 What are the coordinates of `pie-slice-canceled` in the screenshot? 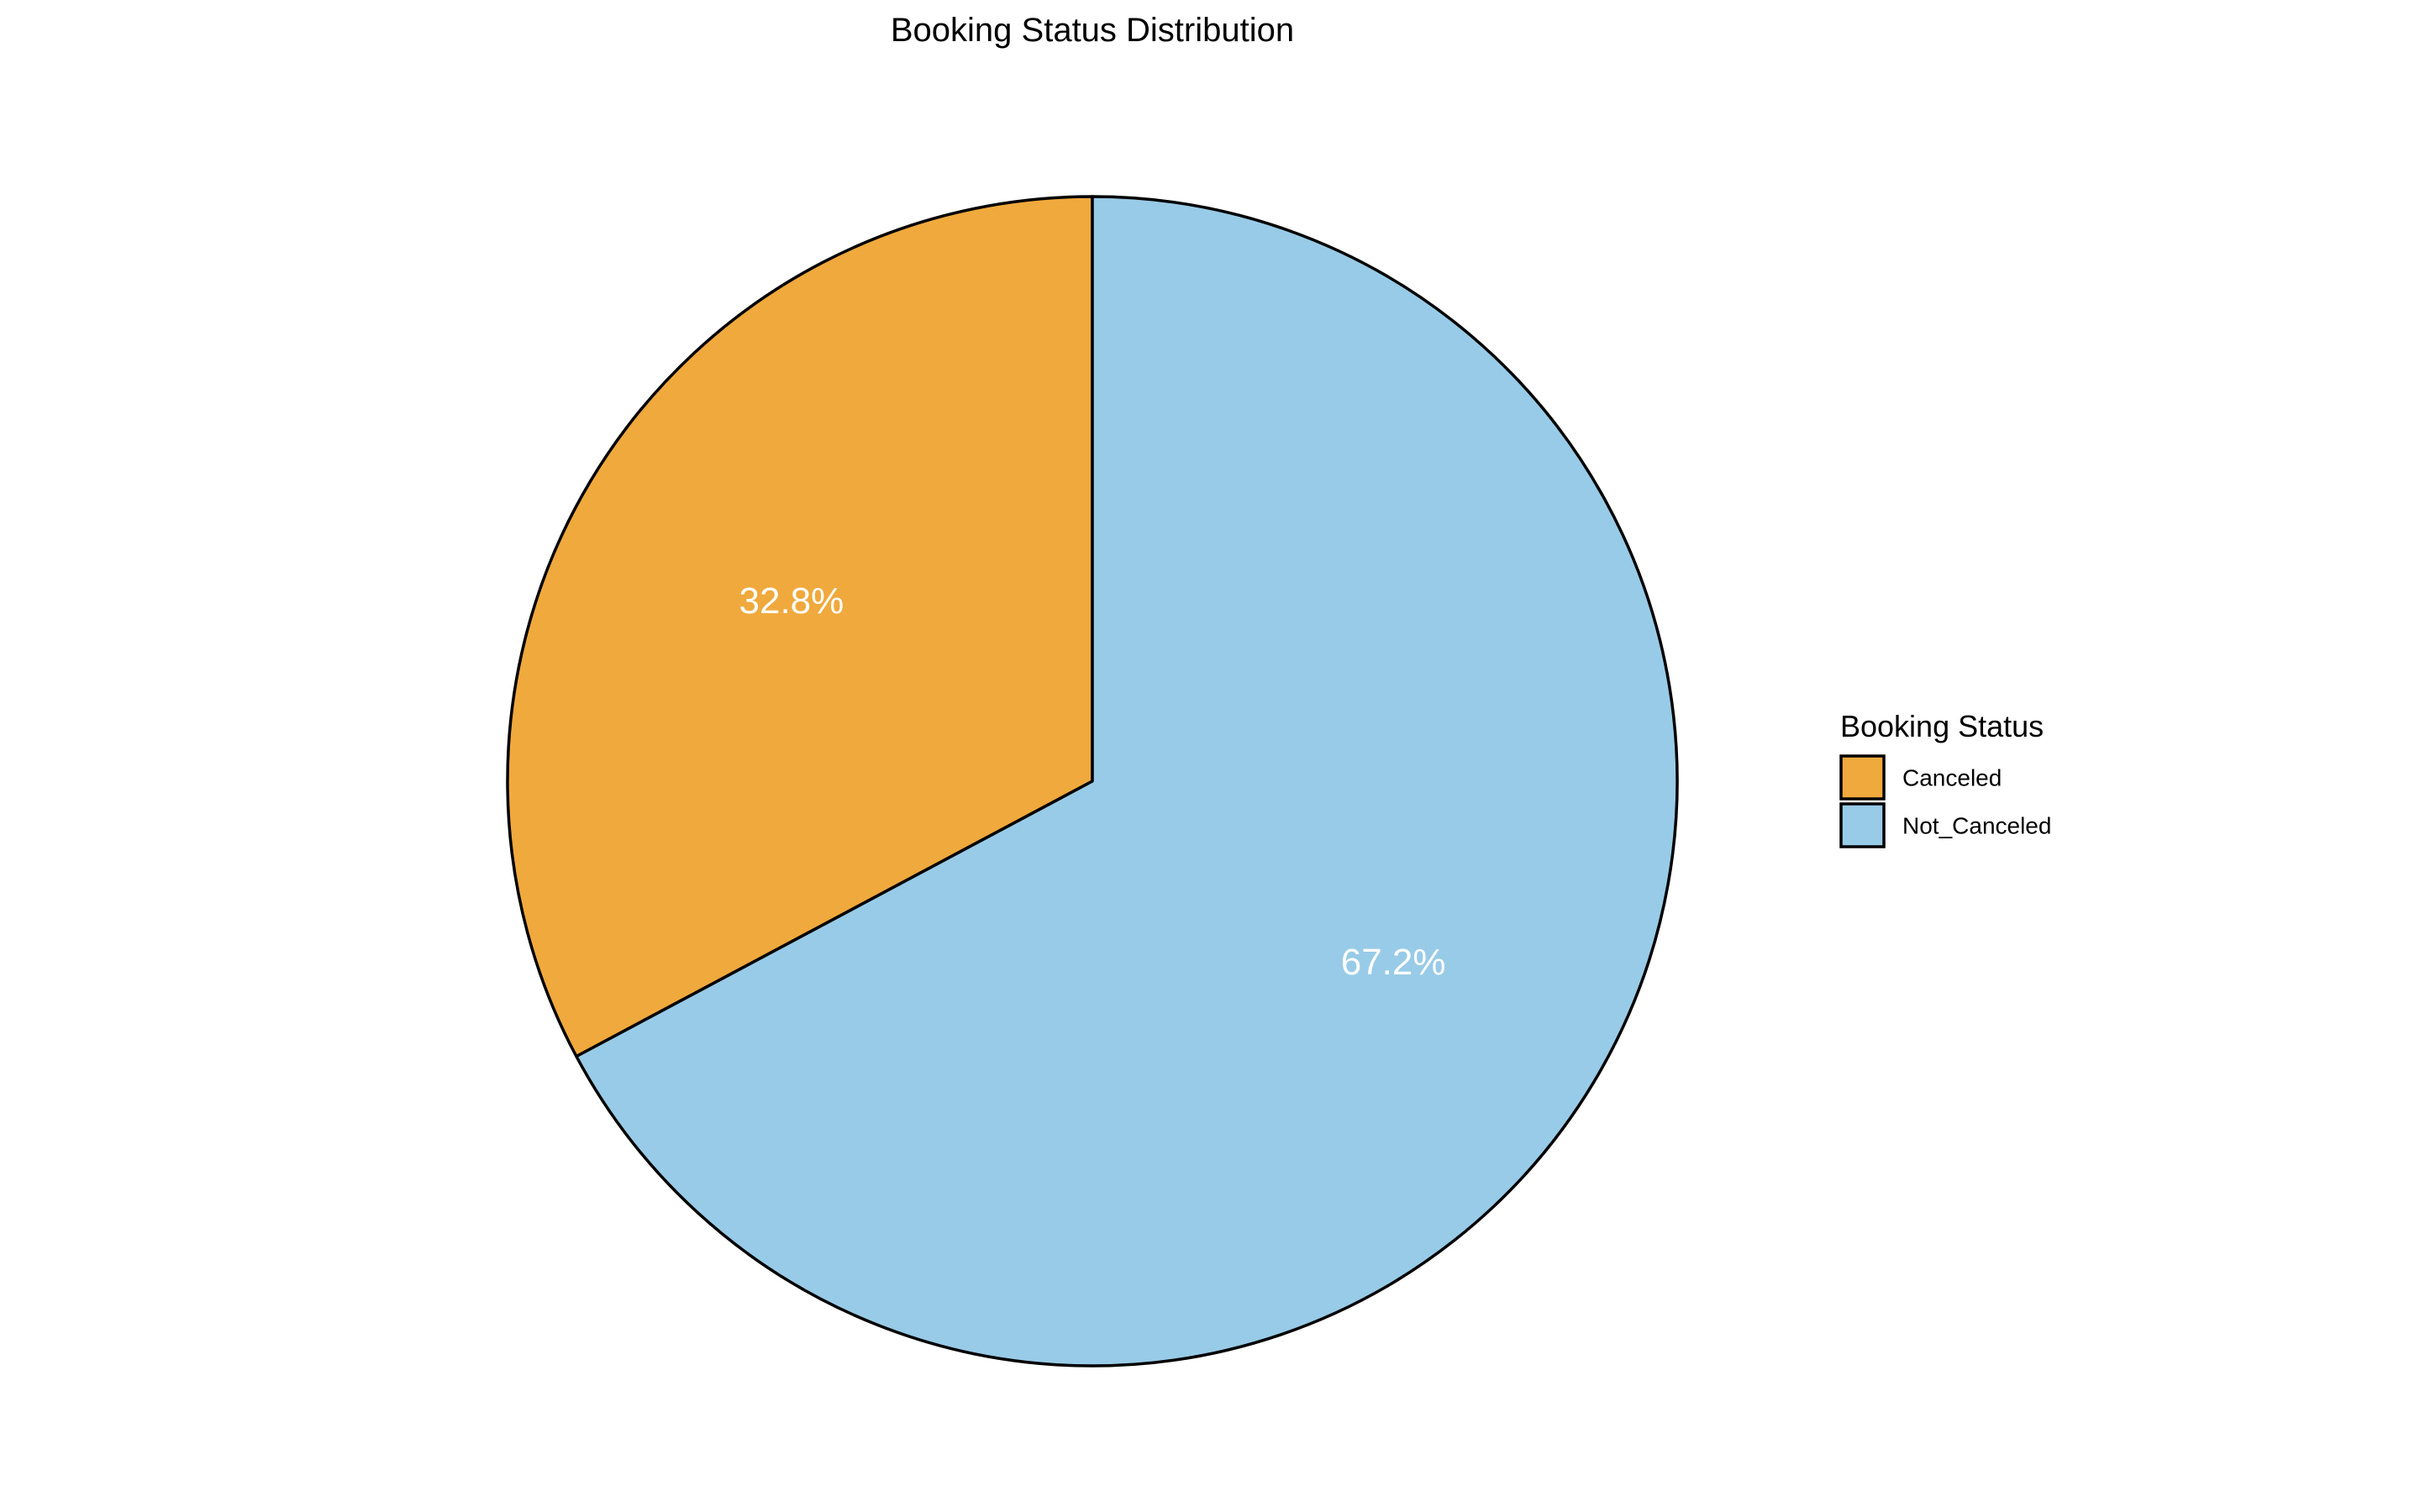 It's located at (800, 626).